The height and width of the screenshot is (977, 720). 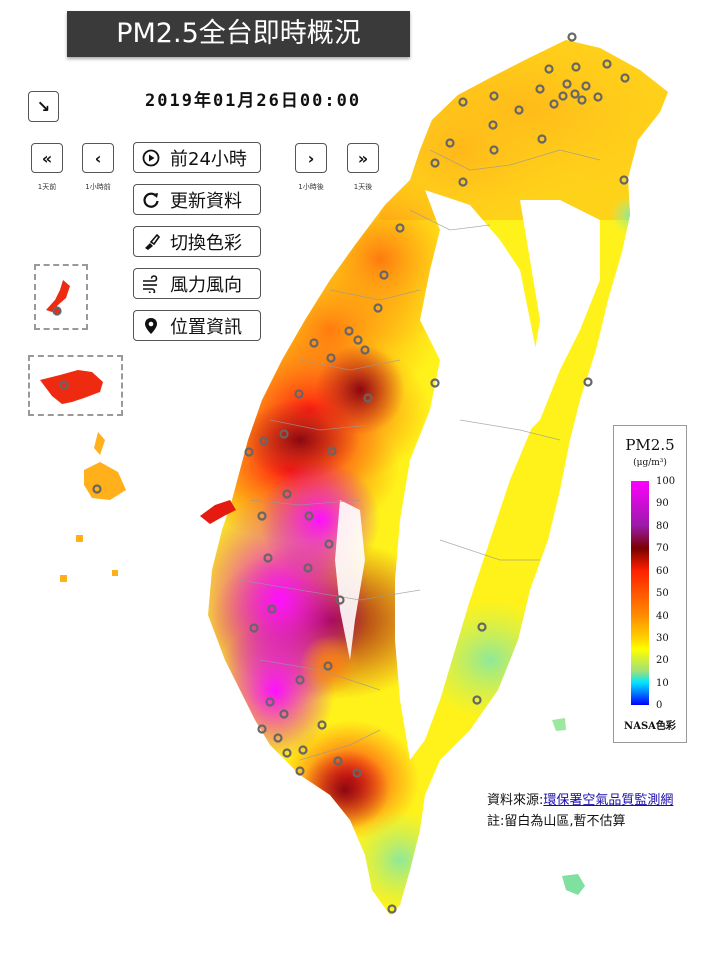 What do you see at coordinates (206, 285) in the screenshot?
I see `wind-label: 風力風向` at bounding box center [206, 285].